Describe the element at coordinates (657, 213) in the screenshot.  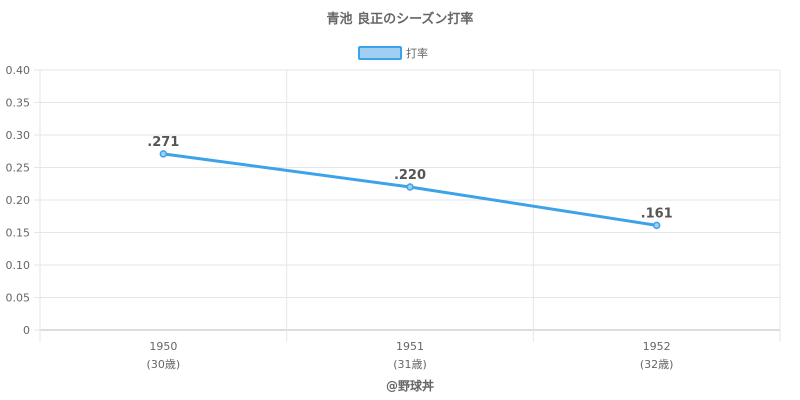
I see `data-label: .161` at that location.